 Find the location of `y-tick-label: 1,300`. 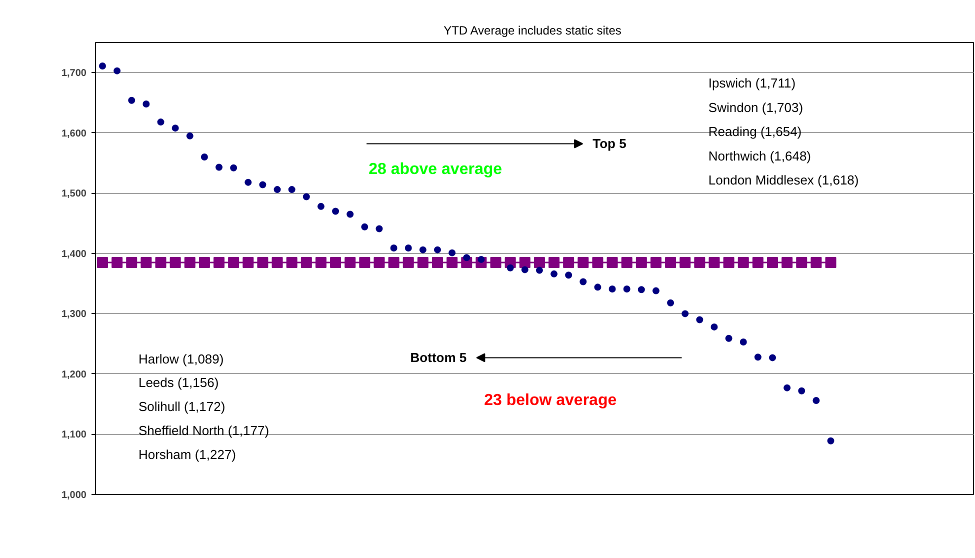

y-tick-label: 1,300 is located at coordinates (74, 314).